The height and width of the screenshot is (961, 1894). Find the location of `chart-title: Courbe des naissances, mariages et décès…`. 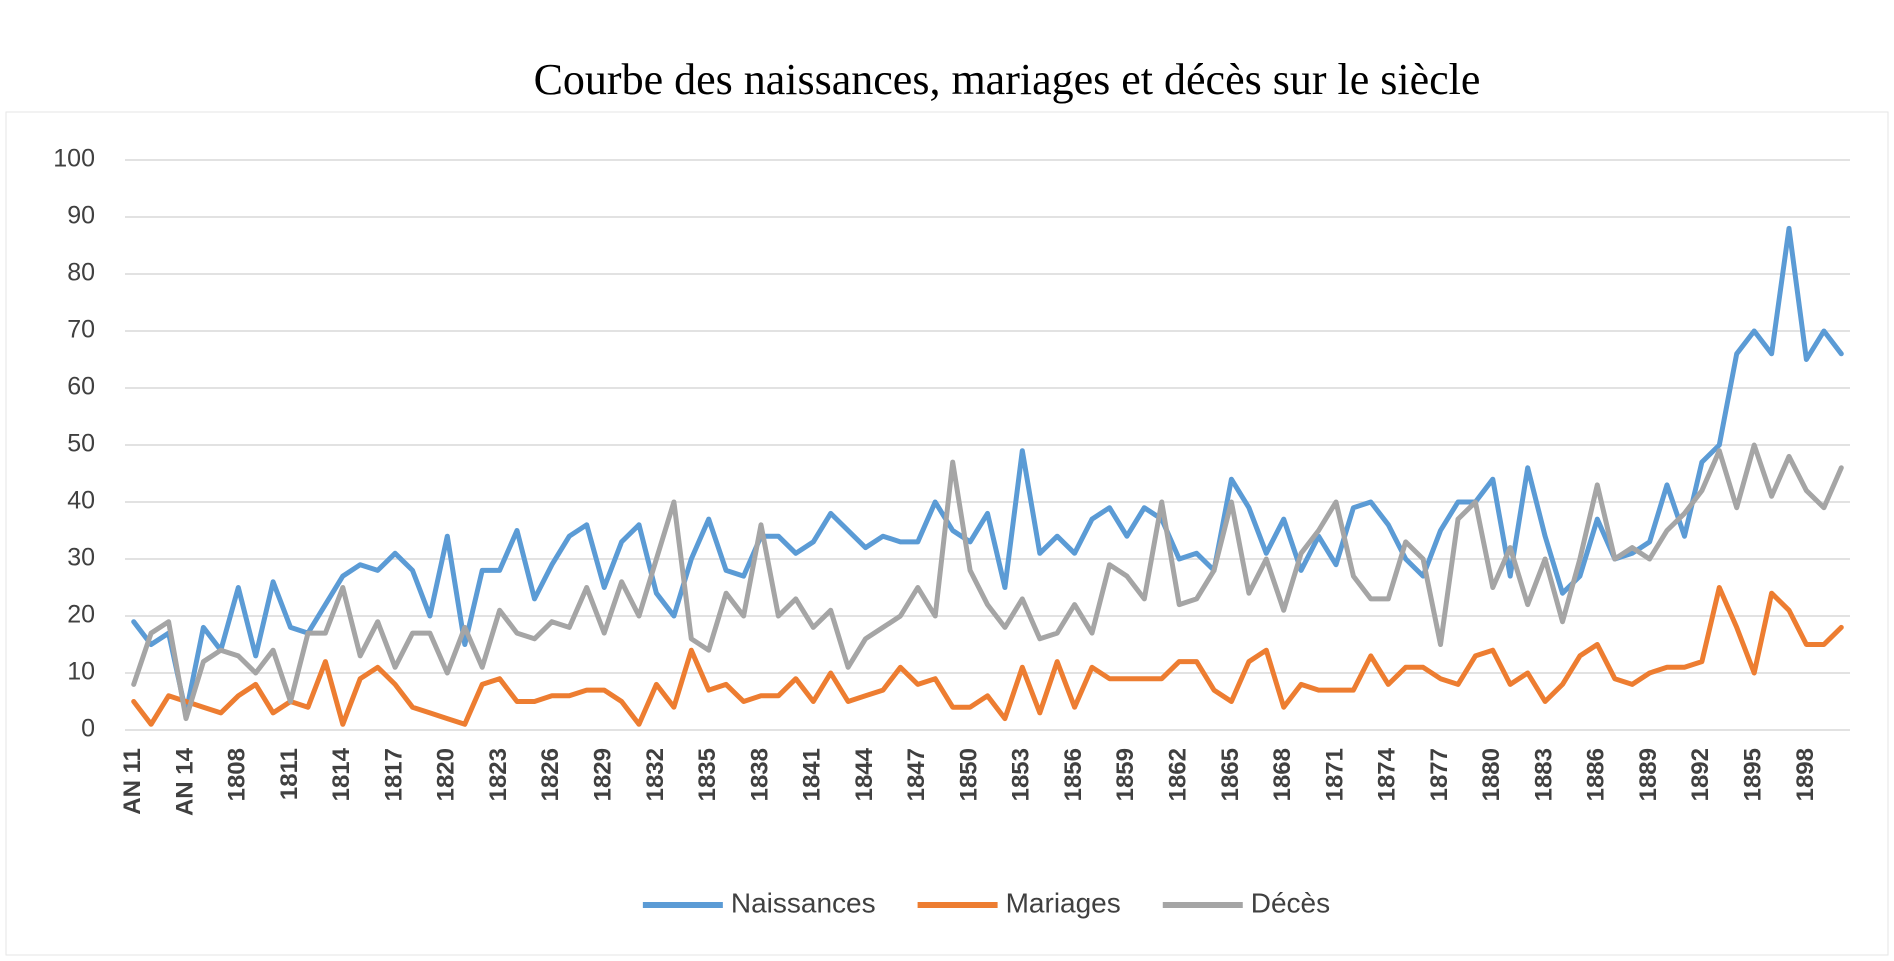

chart-title: Courbe des naissances, mariages et décès… is located at coordinates (1007, 79).